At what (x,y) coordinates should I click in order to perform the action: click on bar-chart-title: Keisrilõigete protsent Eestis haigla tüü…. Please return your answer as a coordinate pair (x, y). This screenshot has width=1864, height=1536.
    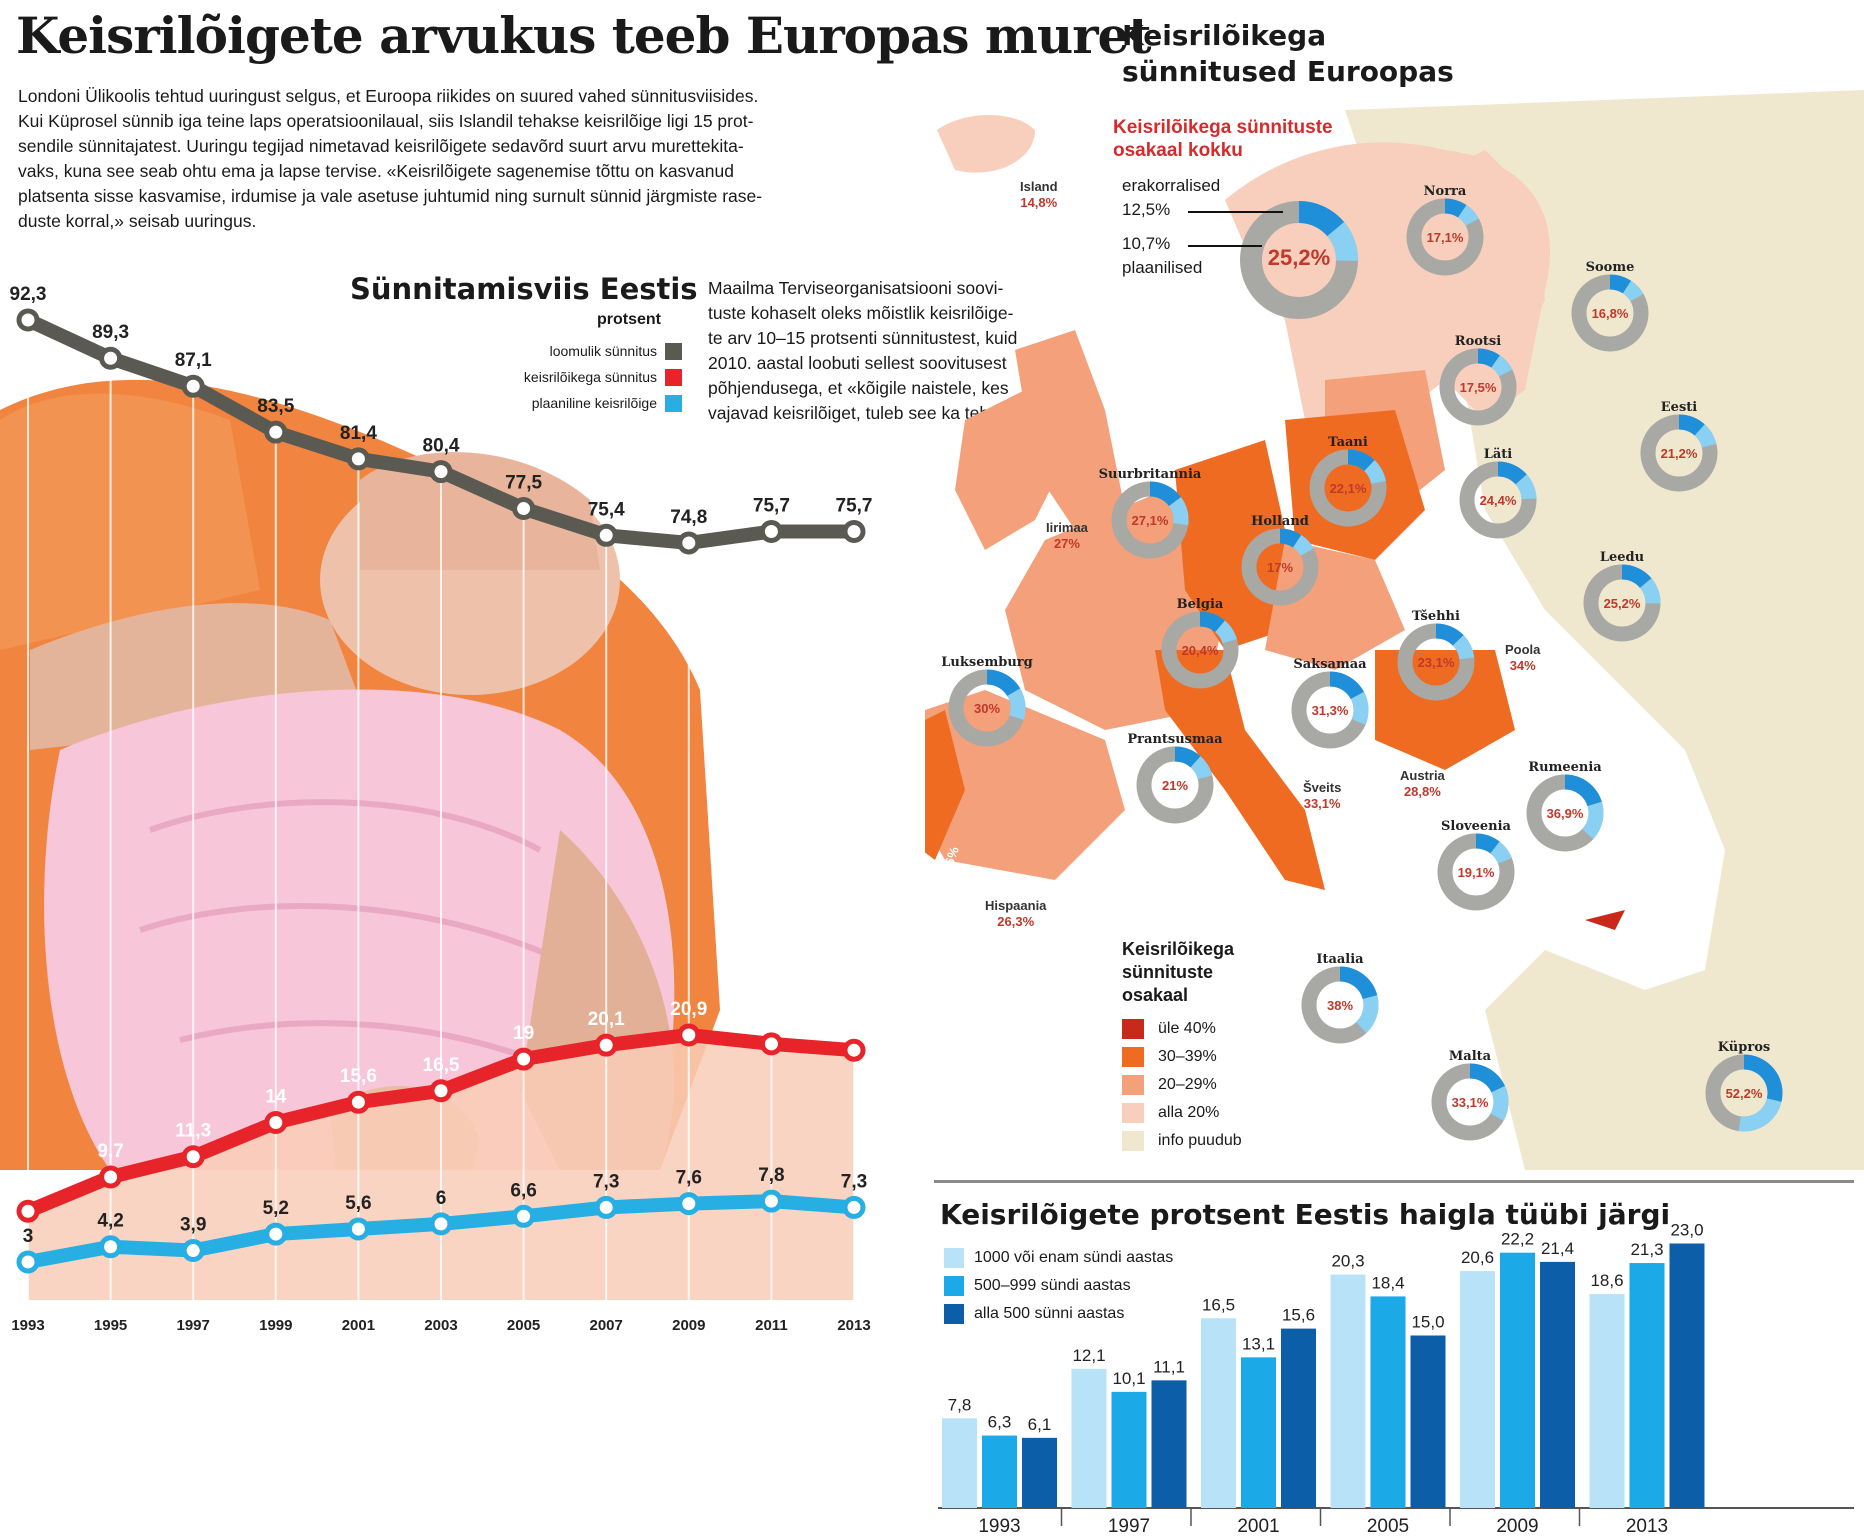
    Looking at the image, I should click on (1305, 1214).